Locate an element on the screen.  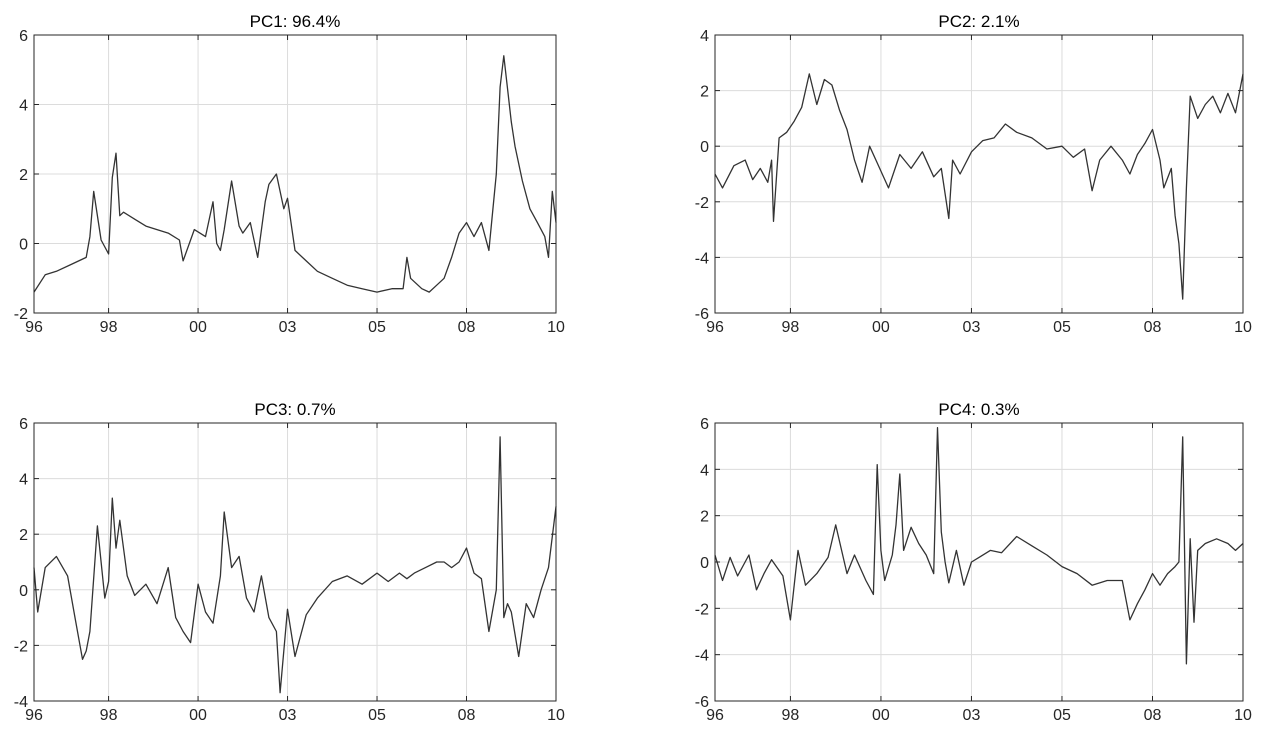
chart-title: PC3: 0.7% is located at coordinates (294, 409).